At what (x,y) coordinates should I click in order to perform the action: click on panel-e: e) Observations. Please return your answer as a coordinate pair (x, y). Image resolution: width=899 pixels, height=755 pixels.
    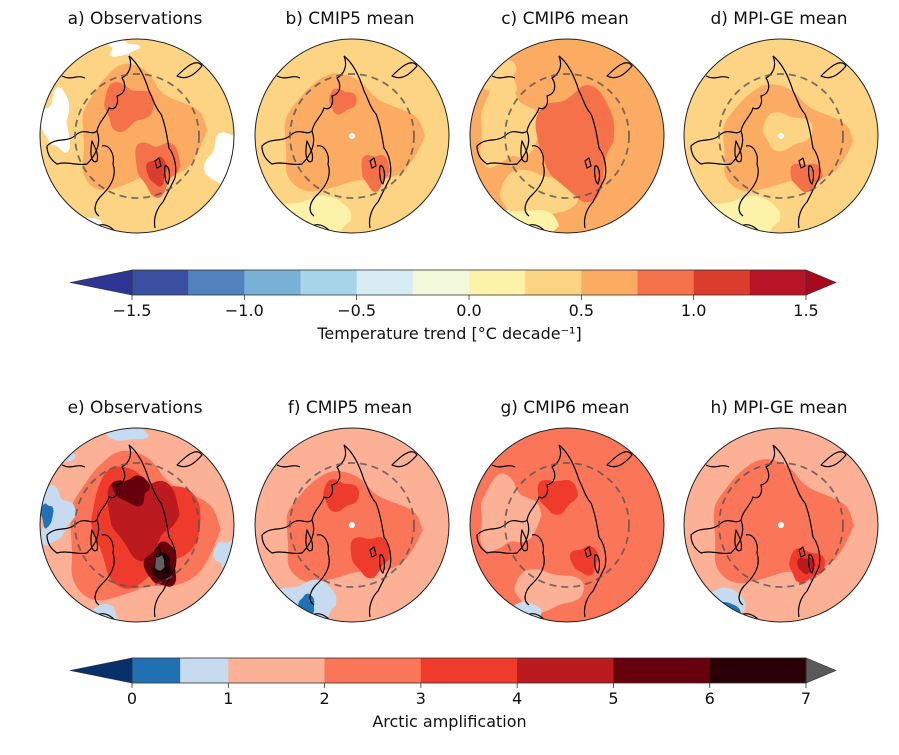
    Looking at the image, I should click on (135, 512).